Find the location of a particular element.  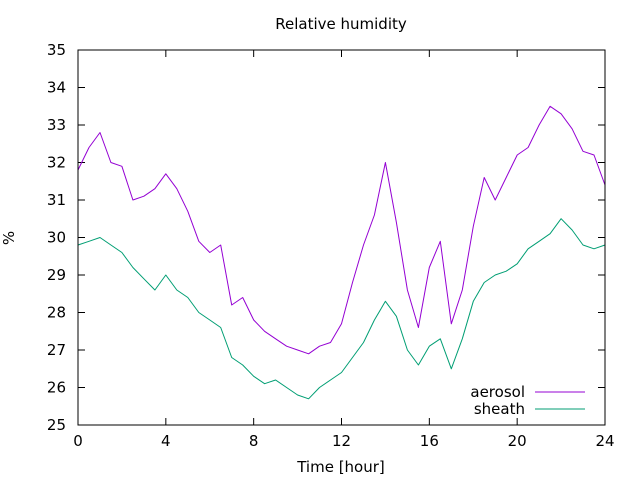

chart-title: Relative humidity is located at coordinates (341, 24).